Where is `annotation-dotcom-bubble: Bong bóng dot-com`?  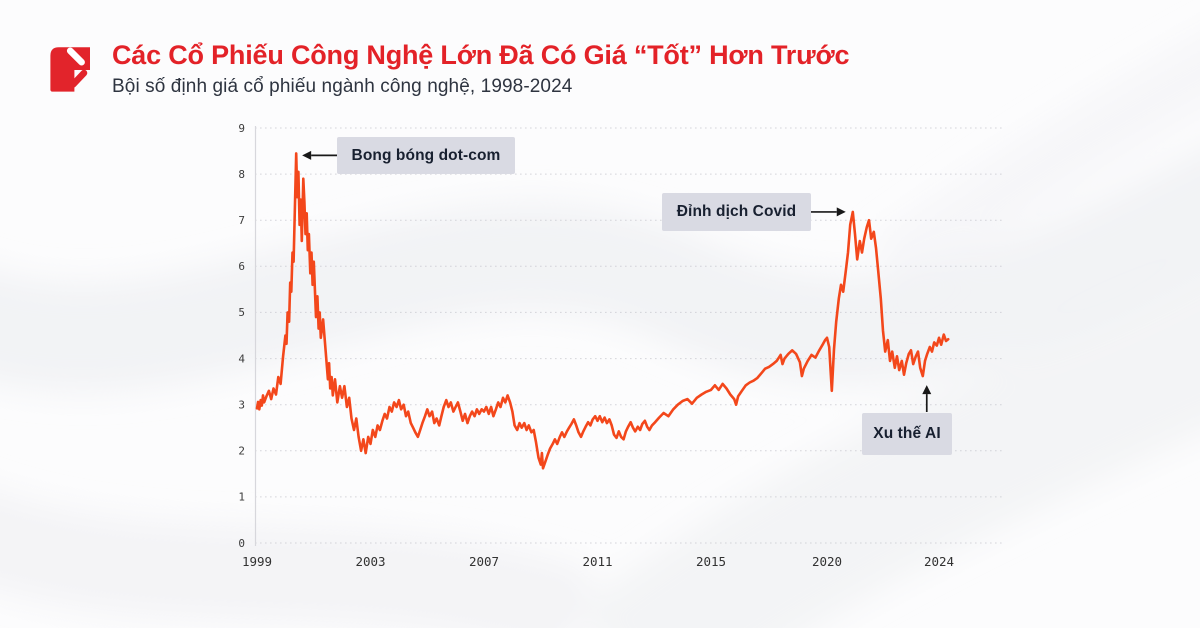
annotation-dotcom-bubble: Bong bóng dot-com is located at coordinates (426, 155).